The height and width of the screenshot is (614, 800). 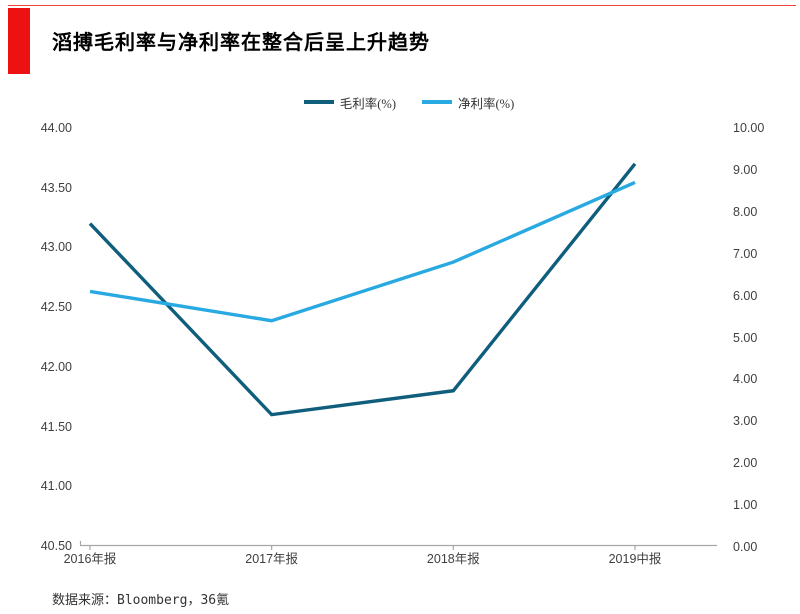 What do you see at coordinates (241, 43) in the screenshot?
I see `chart-title: 滔搏毛利率与净利率在整合后呈上升趋势` at bounding box center [241, 43].